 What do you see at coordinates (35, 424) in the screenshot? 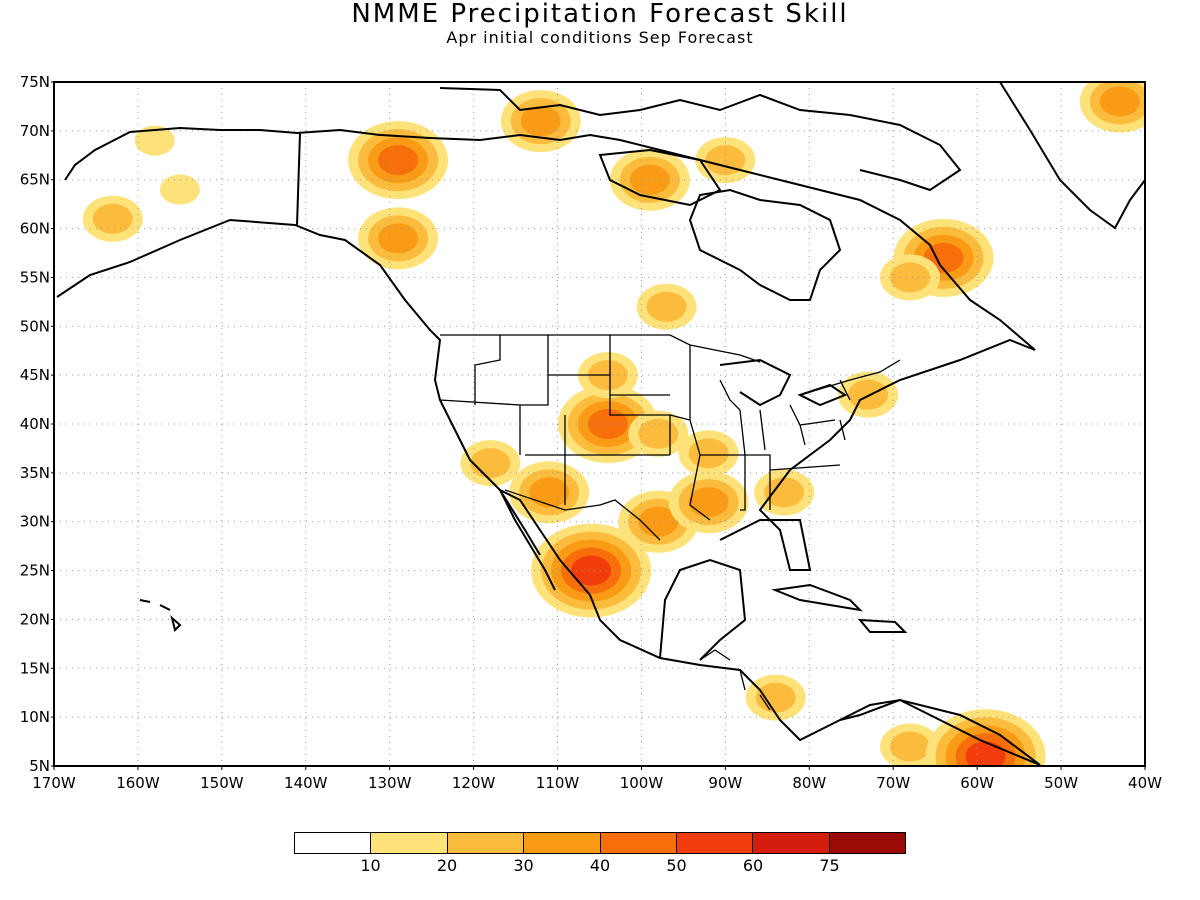
I see `lat-tick-label: 40N` at bounding box center [35, 424].